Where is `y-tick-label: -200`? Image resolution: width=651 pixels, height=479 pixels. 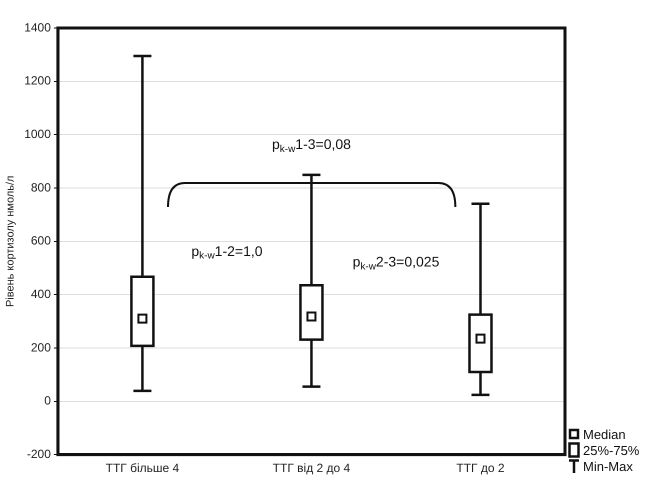
y-tick-label: -200 is located at coordinates (39, 453).